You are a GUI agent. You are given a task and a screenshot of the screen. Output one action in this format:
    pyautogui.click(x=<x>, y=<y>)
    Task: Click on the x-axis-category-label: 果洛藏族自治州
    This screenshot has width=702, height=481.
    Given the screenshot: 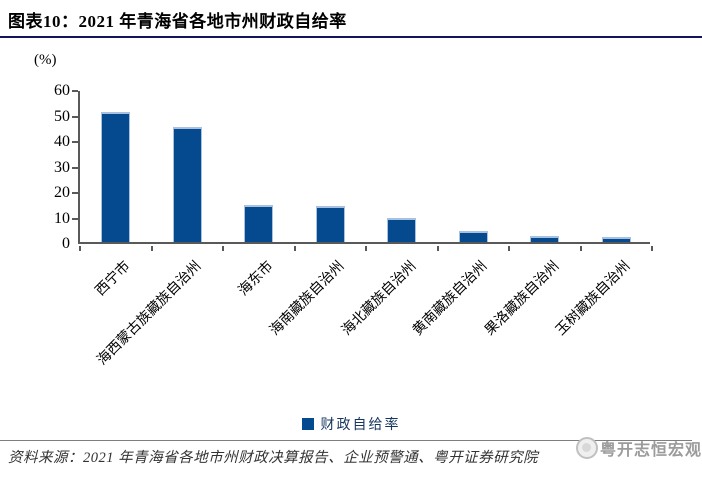 What is the action you would take?
    pyautogui.click(x=522, y=298)
    